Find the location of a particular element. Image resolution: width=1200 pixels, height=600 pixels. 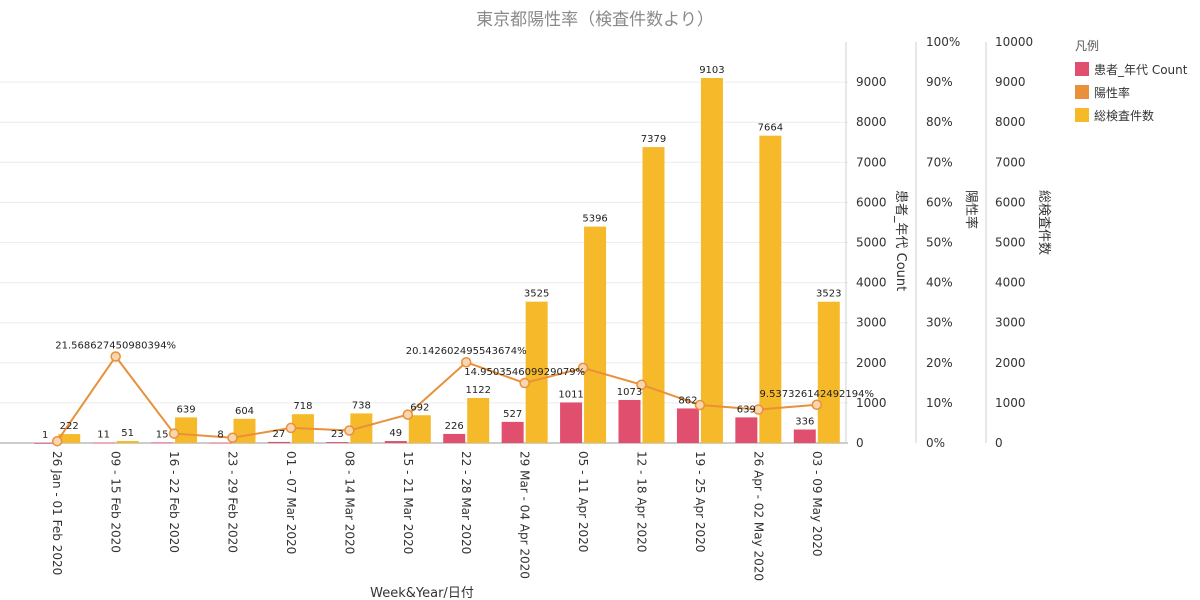

y3-axis-tick: 2000 is located at coordinates (1010, 363).